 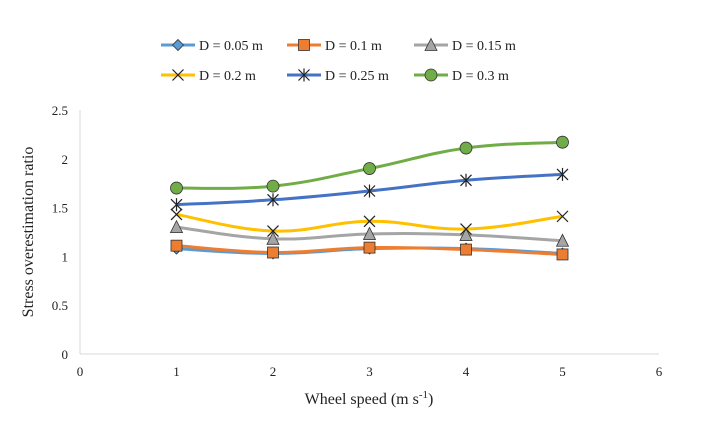 What do you see at coordinates (357, 76) in the screenshot?
I see `legend-label: D = 0.25 m` at bounding box center [357, 76].